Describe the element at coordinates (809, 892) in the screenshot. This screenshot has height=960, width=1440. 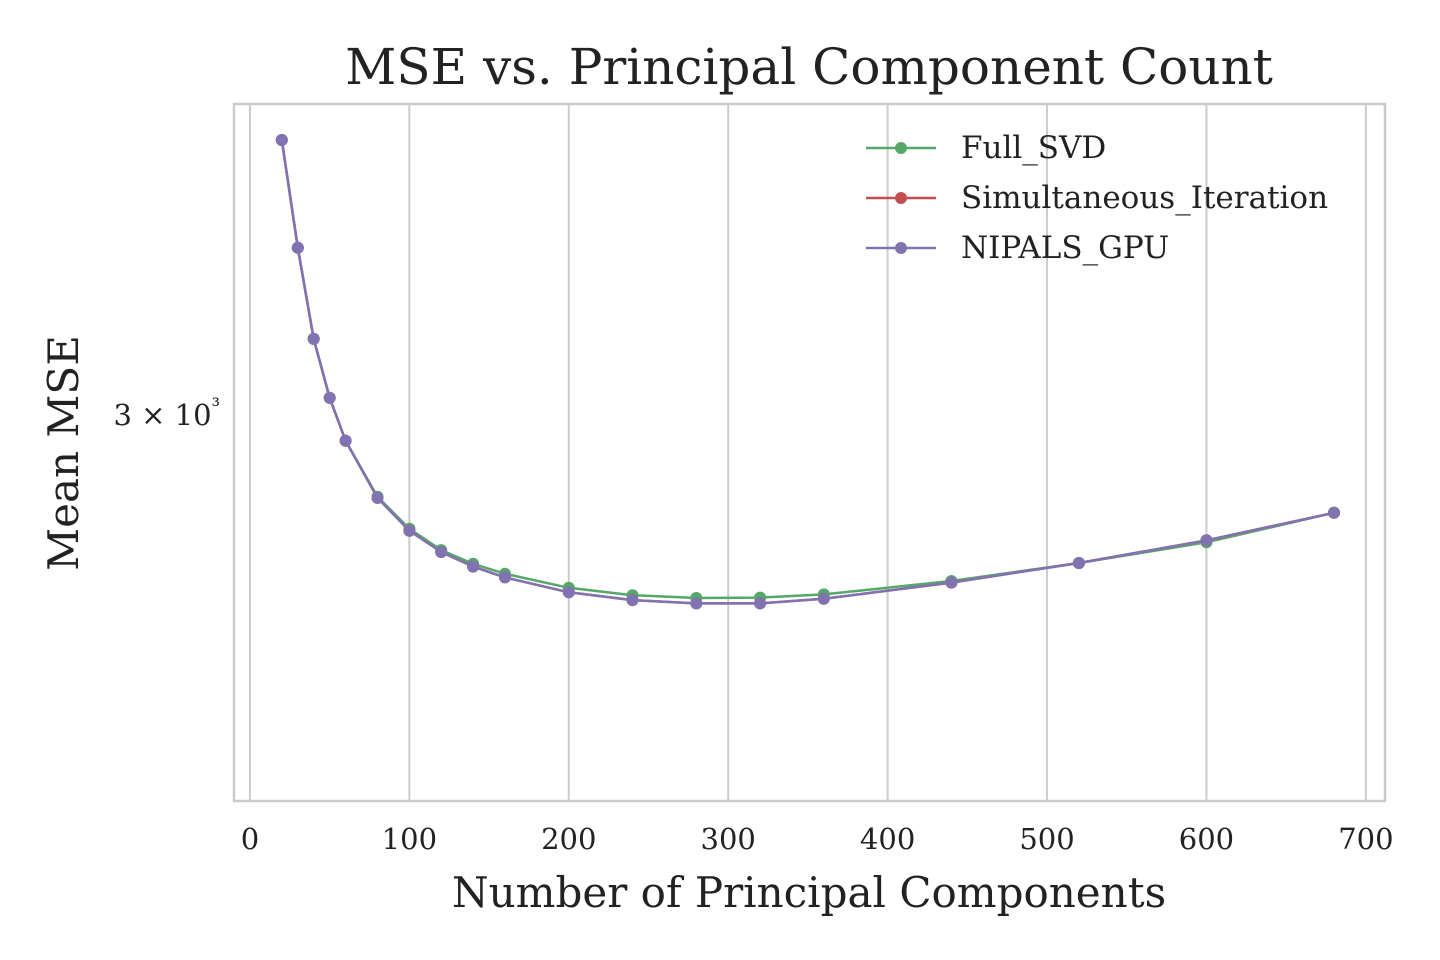
I see `x-axis-label: Number of Principal Components` at that location.